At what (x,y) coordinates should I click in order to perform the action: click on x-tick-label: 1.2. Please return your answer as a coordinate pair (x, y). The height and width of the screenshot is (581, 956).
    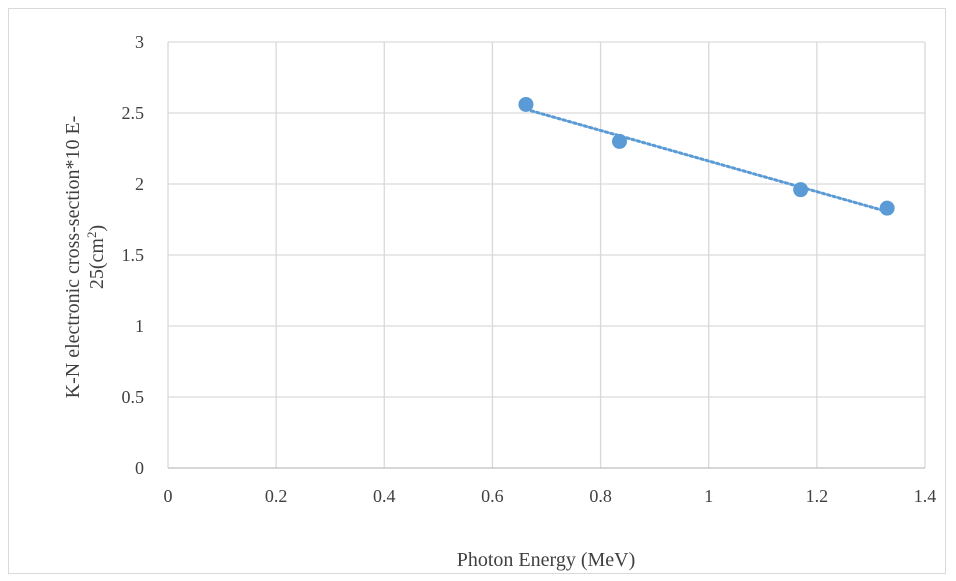
    Looking at the image, I should click on (817, 496).